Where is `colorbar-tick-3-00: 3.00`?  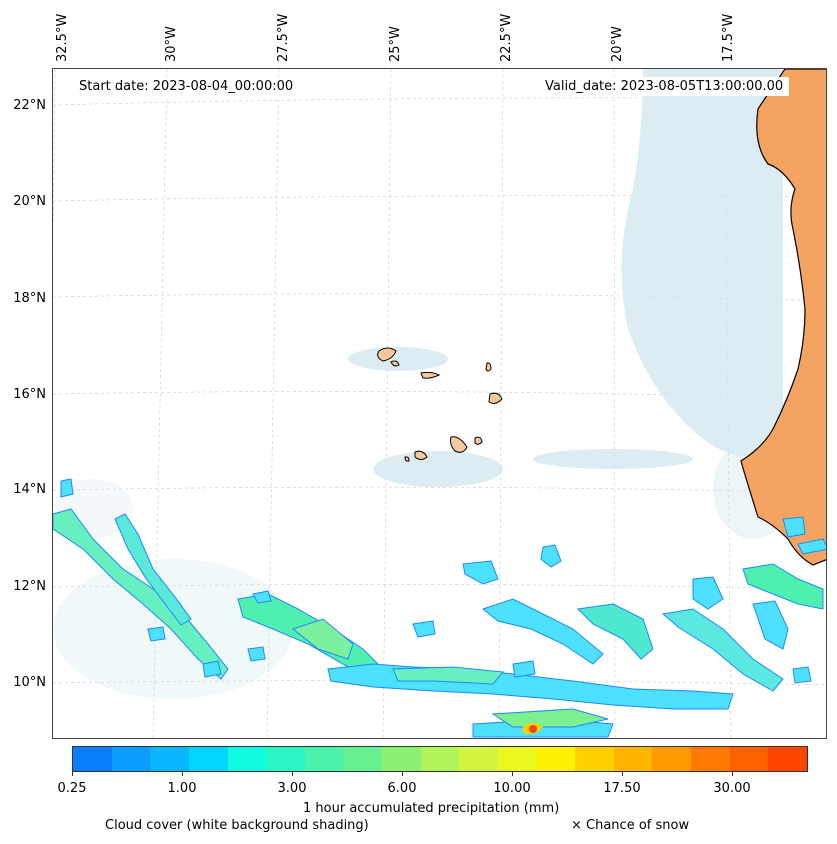 colorbar-tick-3-00: 3.00 is located at coordinates (292, 788).